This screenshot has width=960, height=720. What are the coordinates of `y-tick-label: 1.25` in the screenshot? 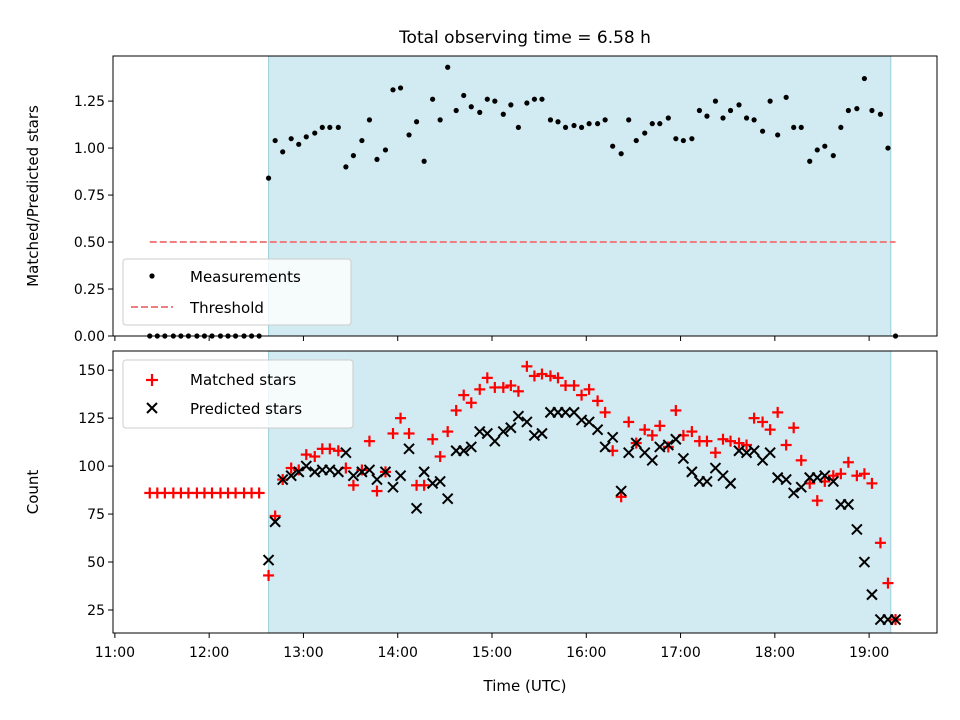 It's located at (89, 102).